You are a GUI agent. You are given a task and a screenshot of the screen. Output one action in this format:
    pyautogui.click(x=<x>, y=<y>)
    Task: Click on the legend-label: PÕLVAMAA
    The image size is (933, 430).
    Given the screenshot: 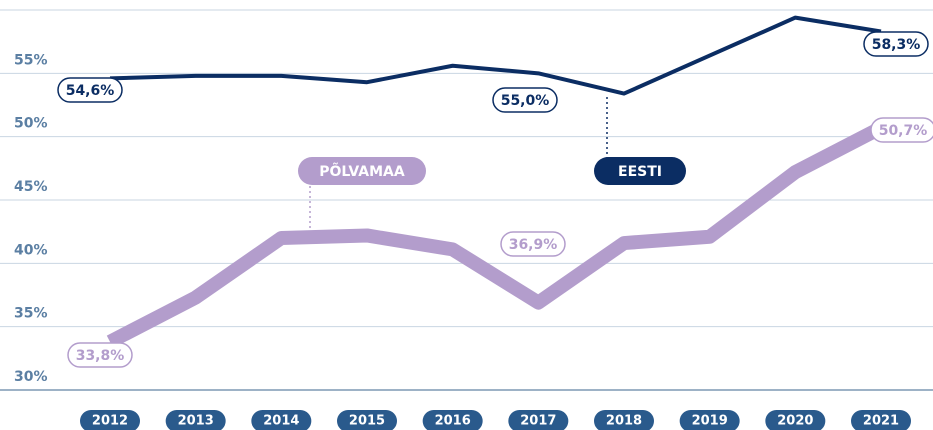 What is the action you would take?
    pyautogui.click(x=362, y=171)
    